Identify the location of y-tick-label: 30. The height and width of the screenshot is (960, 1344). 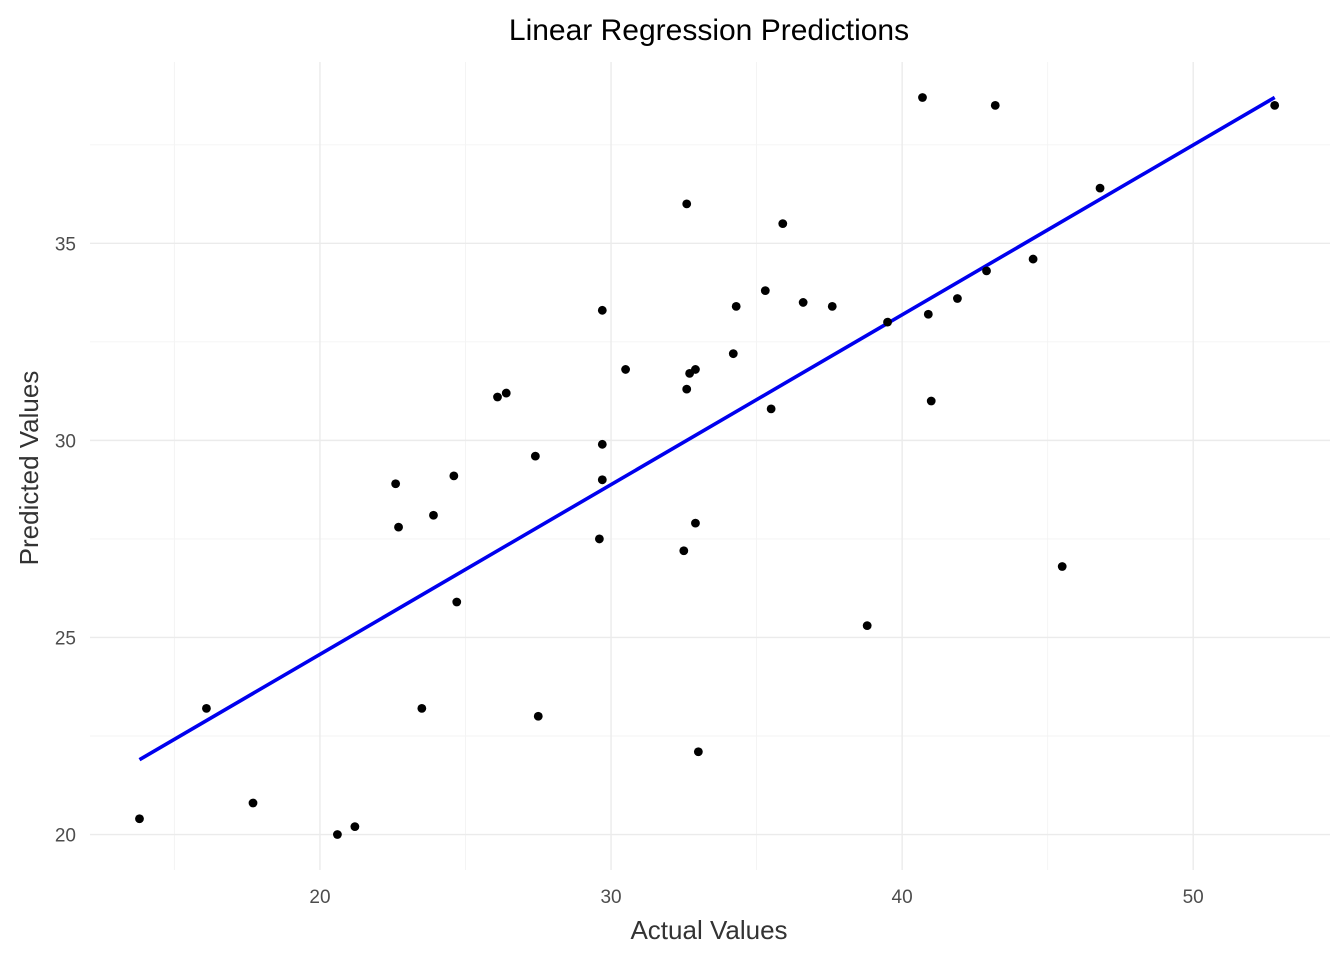
(65, 441).